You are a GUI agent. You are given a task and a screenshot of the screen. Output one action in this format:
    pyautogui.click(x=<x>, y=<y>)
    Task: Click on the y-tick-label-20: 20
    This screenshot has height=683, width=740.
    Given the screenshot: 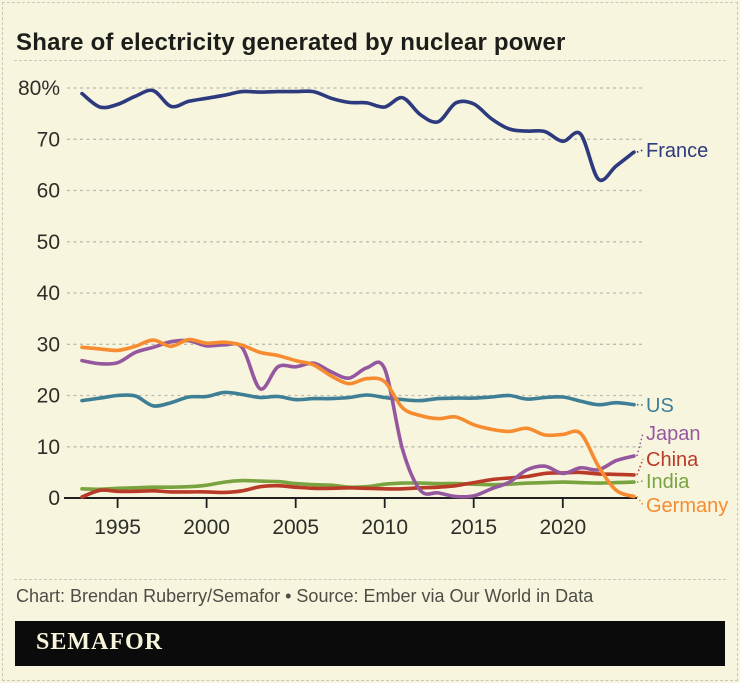 What is the action you would take?
    pyautogui.click(x=48, y=396)
    